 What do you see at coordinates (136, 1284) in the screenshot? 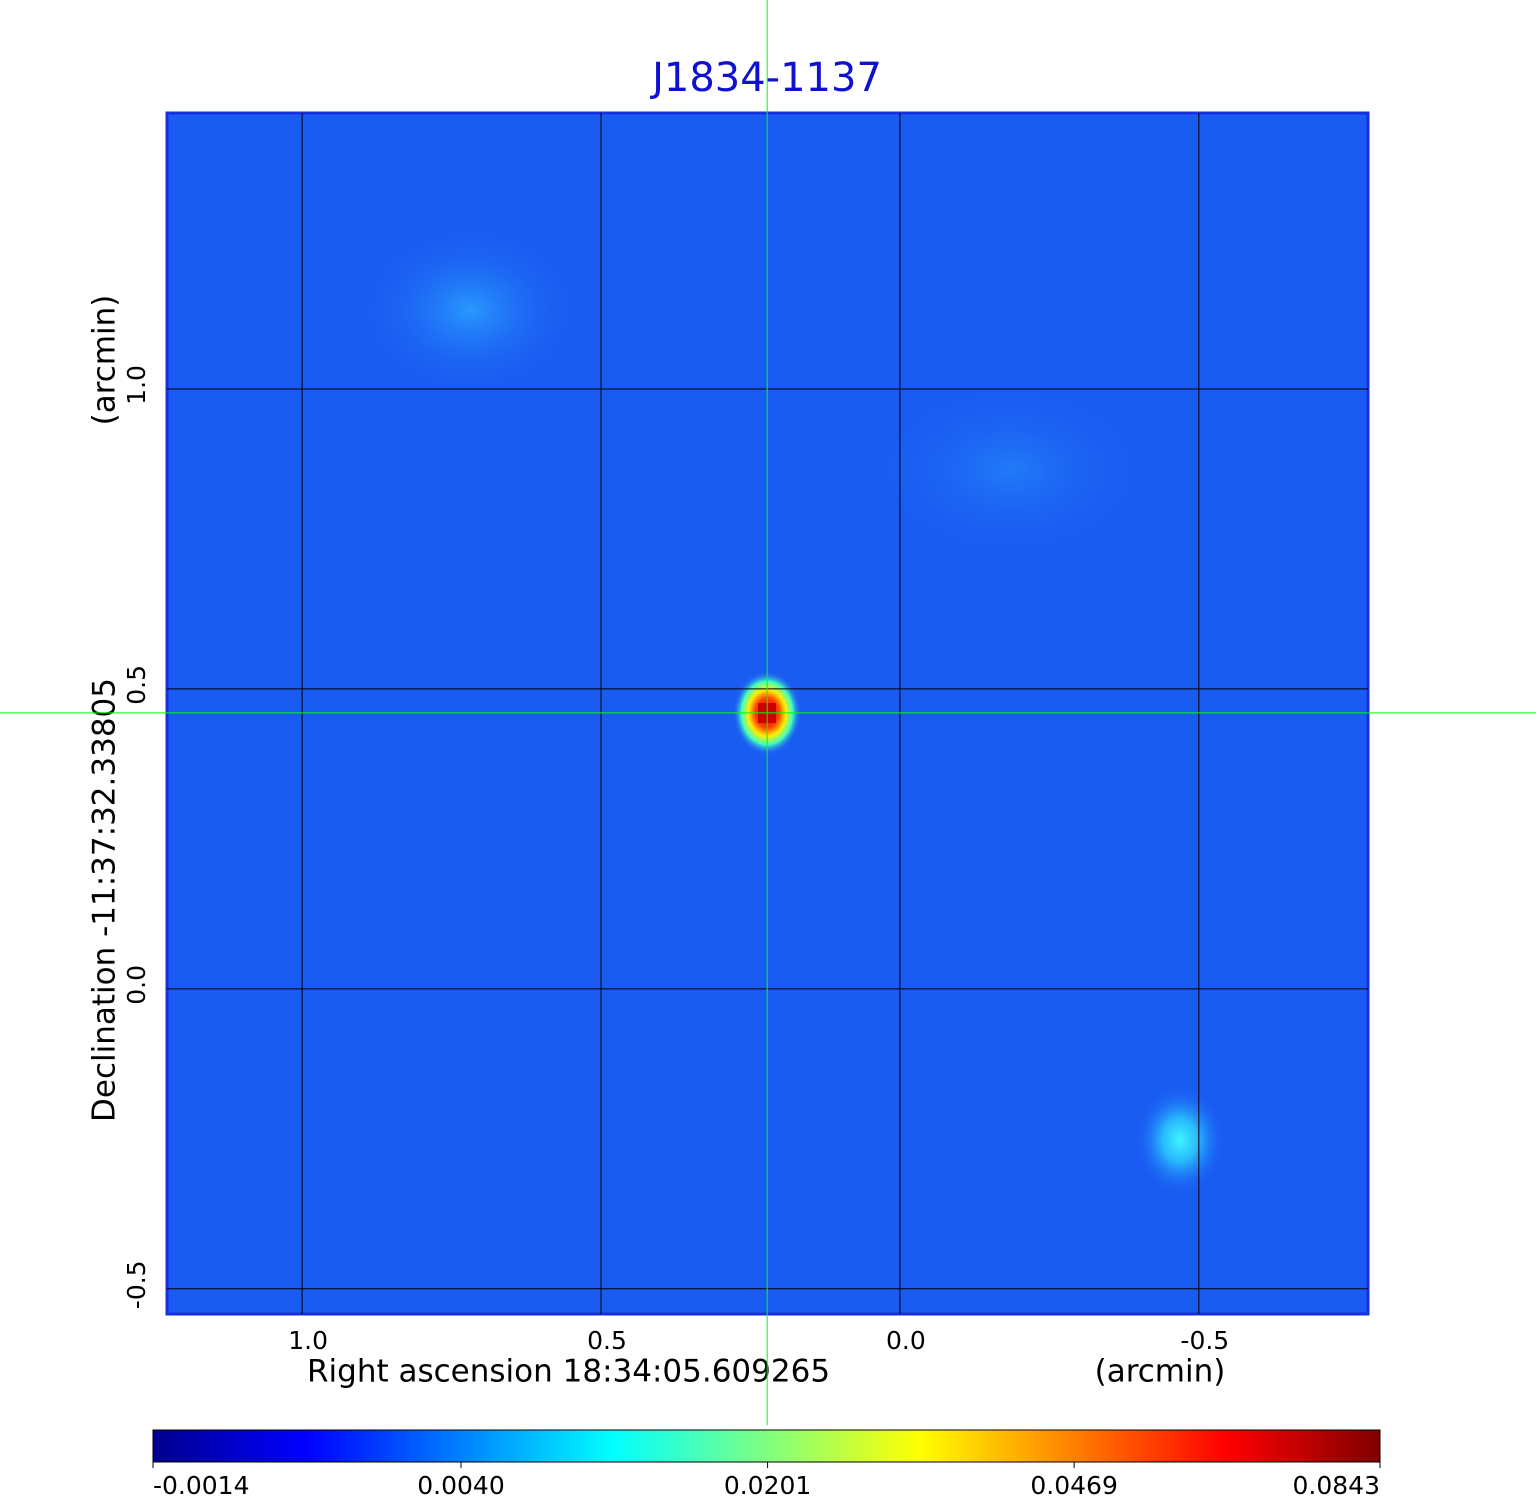
I see `y-tick-label: -0.5` at bounding box center [136, 1284].